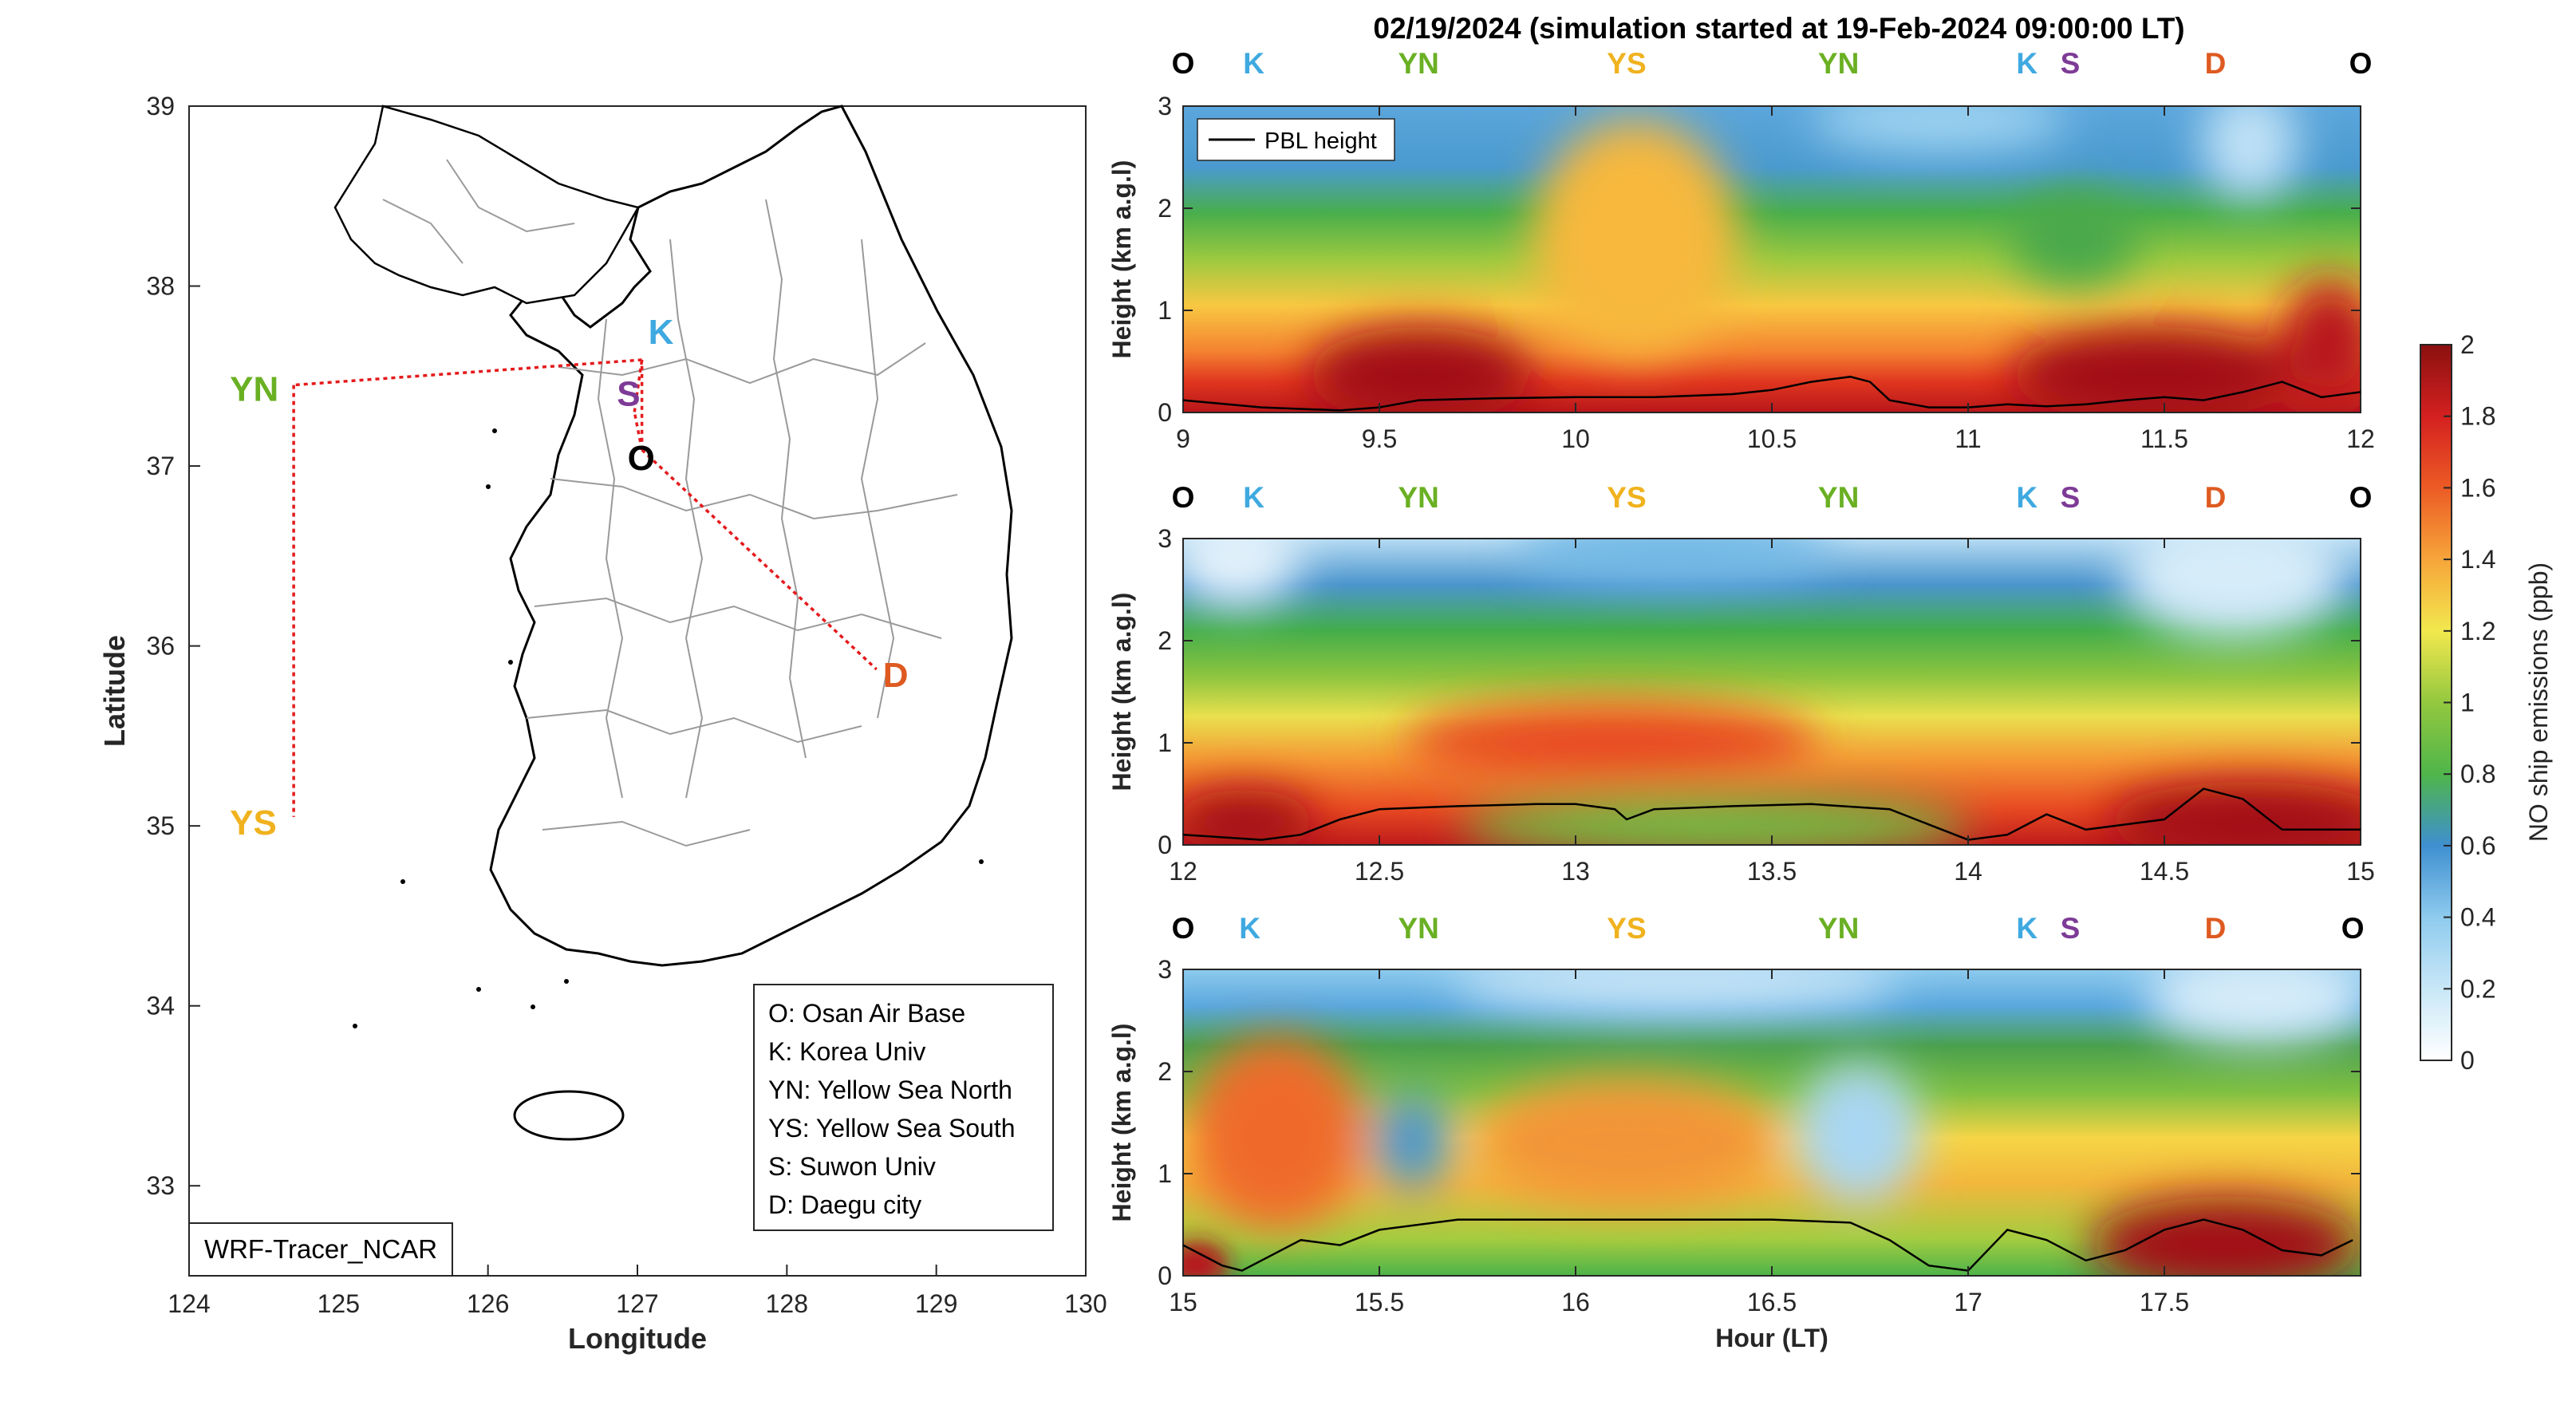  What do you see at coordinates (661, 332) in the screenshot?
I see `map-site-k: K` at bounding box center [661, 332].